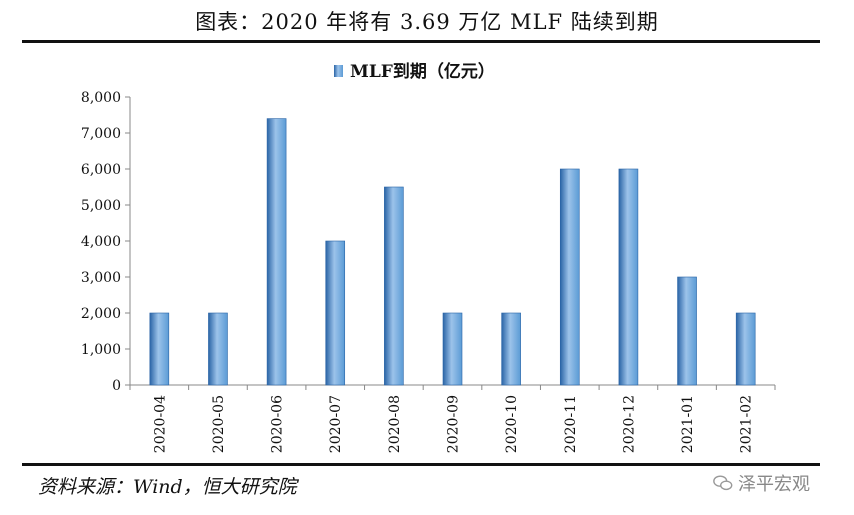 This screenshot has width=854, height=515. Describe the element at coordinates (336, 424) in the screenshot. I see `x-tick-label: 2020-07` at that location.